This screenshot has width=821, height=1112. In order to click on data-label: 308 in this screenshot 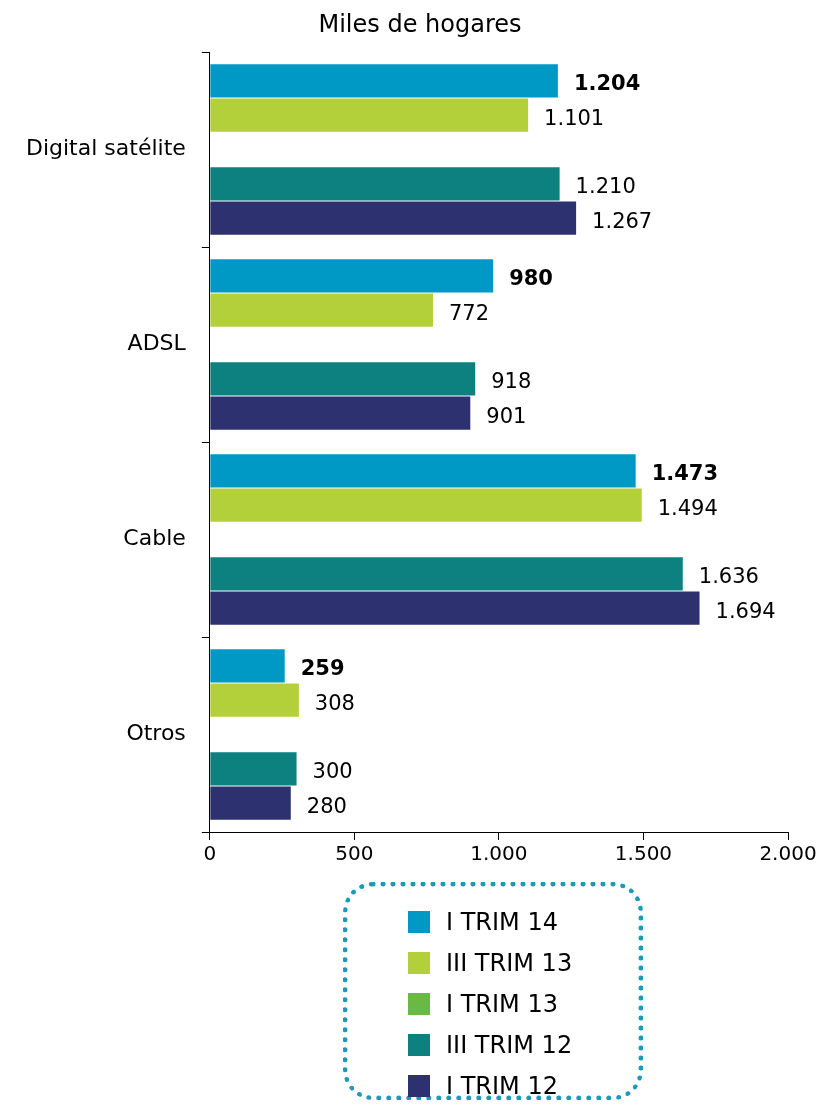, I will do `click(334, 702)`.